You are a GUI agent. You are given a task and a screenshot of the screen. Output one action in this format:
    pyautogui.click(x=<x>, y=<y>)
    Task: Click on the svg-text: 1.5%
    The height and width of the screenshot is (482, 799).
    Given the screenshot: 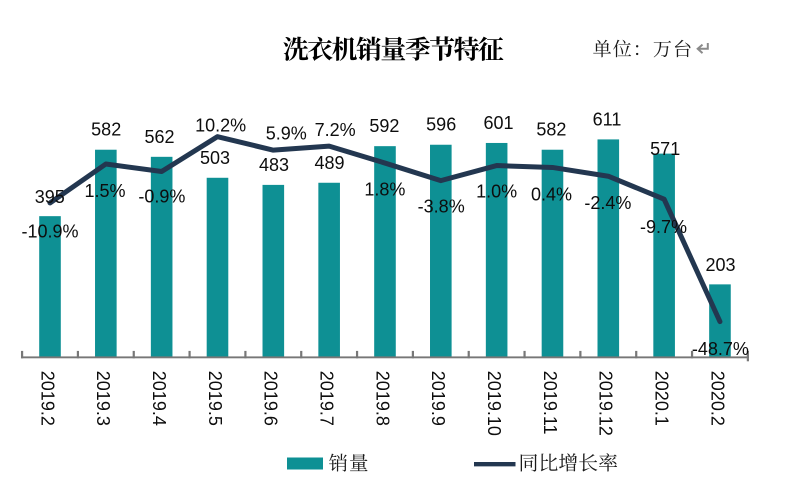 What is the action you would take?
    pyautogui.click(x=104, y=191)
    